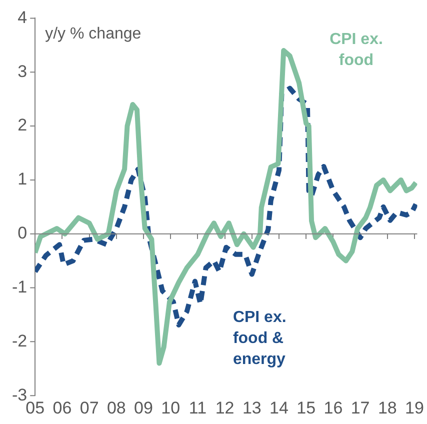 This screenshot has width=427, height=424. I want to click on x-tick-label: 05, so click(35, 408).